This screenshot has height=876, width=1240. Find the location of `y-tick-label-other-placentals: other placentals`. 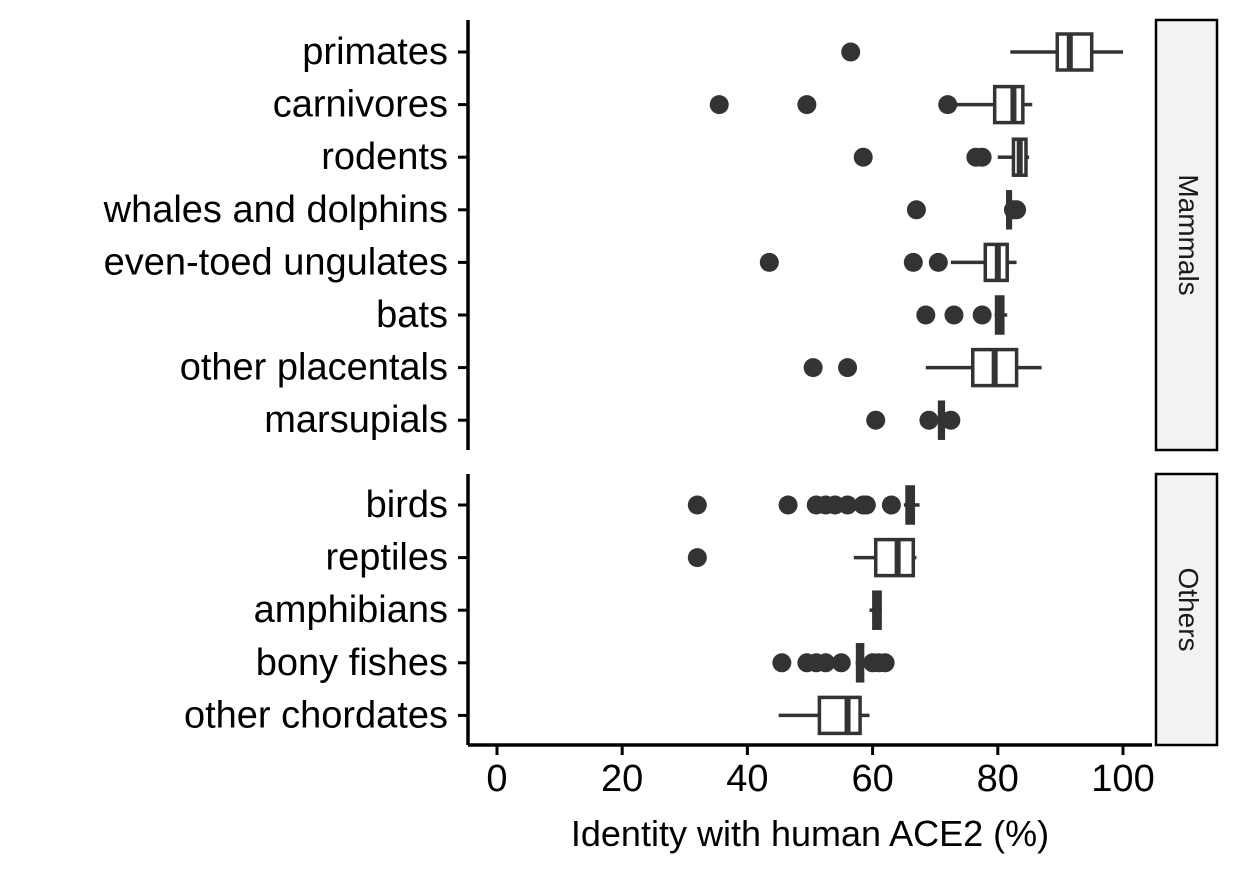

y-tick-label-other-placentals: other placentals is located at coordinates (314, 368).